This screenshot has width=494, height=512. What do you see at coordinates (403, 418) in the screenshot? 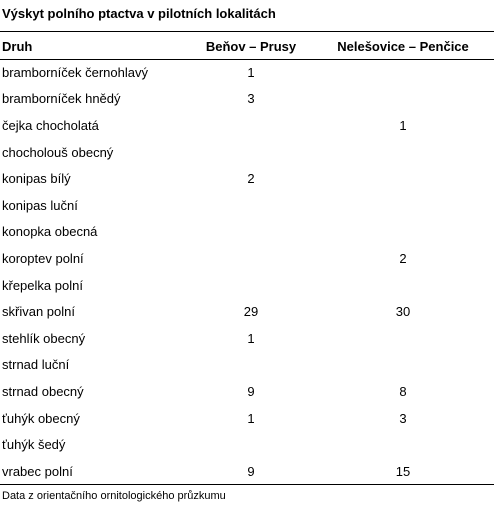
I see `nelesovice-pencice-count: 3` at bounding box center [403, 418].